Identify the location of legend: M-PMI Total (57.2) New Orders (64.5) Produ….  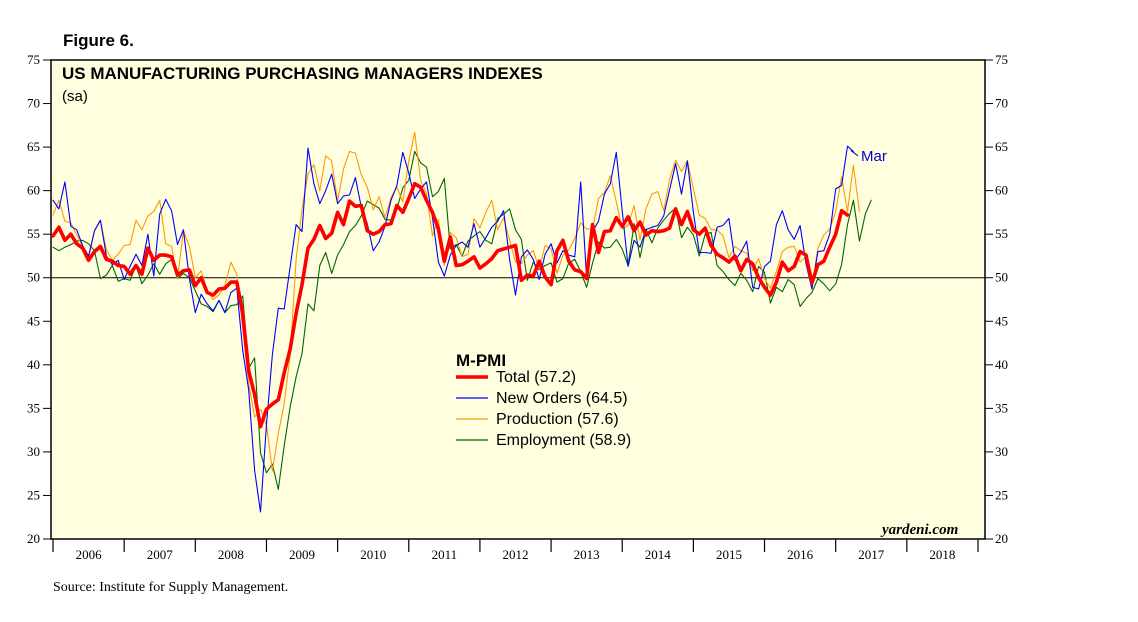
(543, 400).